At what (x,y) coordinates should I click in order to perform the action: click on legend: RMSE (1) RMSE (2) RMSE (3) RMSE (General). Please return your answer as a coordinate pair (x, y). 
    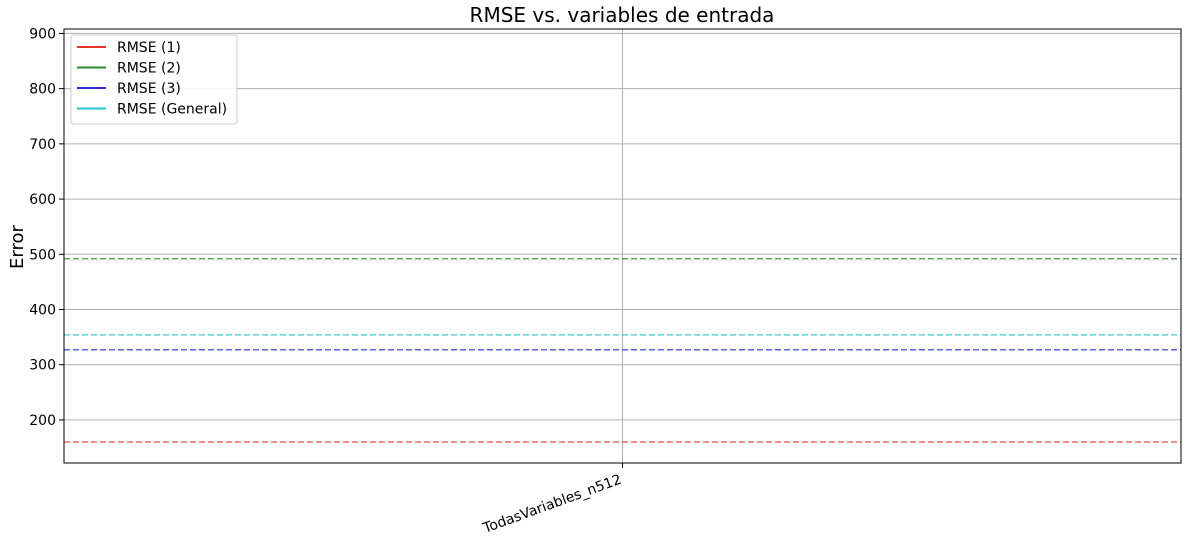
    Looking at the image, I should click on (154, 79).